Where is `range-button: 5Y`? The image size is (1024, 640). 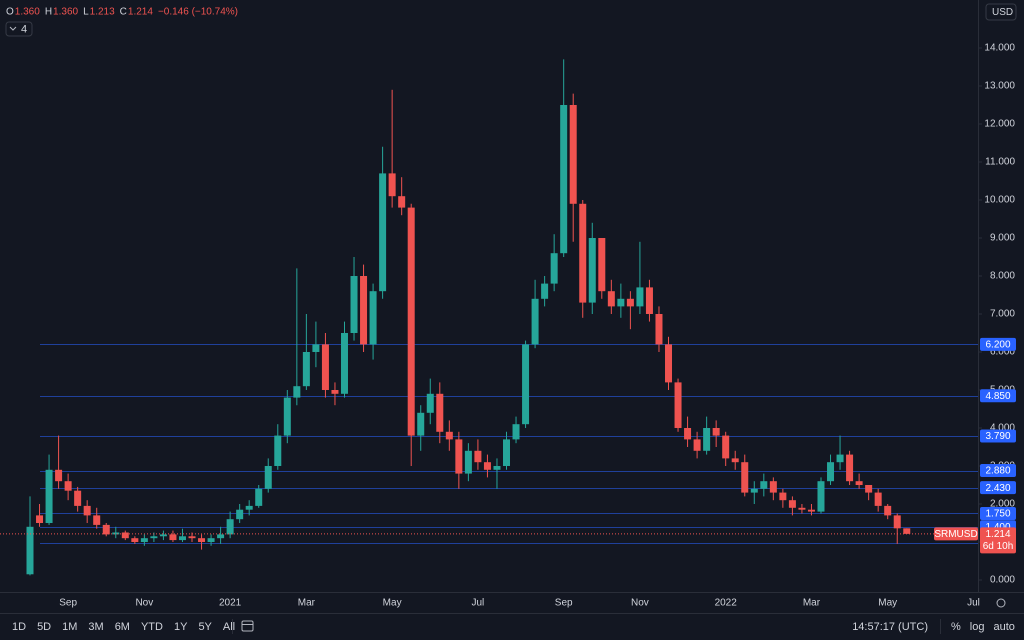 range-button: 5Y is located at coordinates (205, 627).